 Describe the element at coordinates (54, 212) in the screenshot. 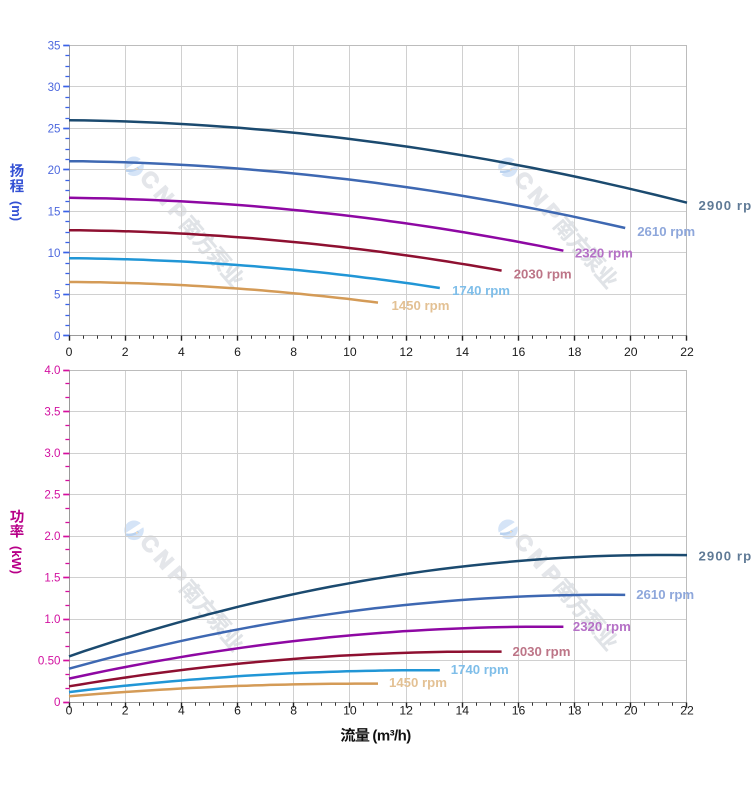

I see `svg-text: 15` at that location.